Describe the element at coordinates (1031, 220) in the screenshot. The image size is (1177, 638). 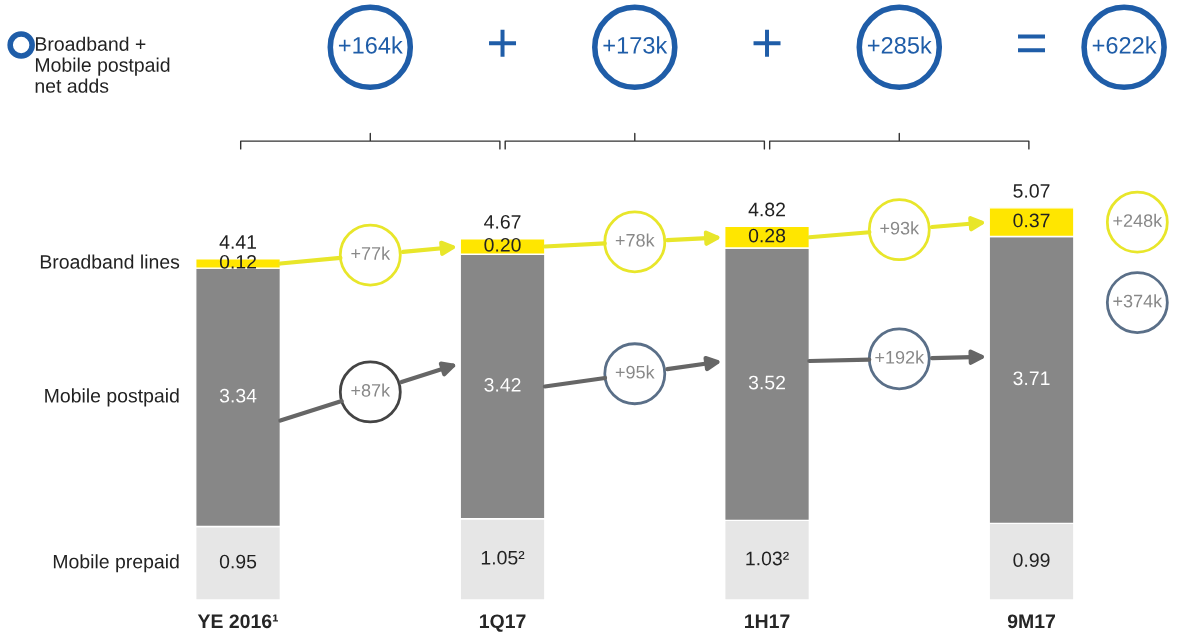
I see `data-label: 0.37` at that location.